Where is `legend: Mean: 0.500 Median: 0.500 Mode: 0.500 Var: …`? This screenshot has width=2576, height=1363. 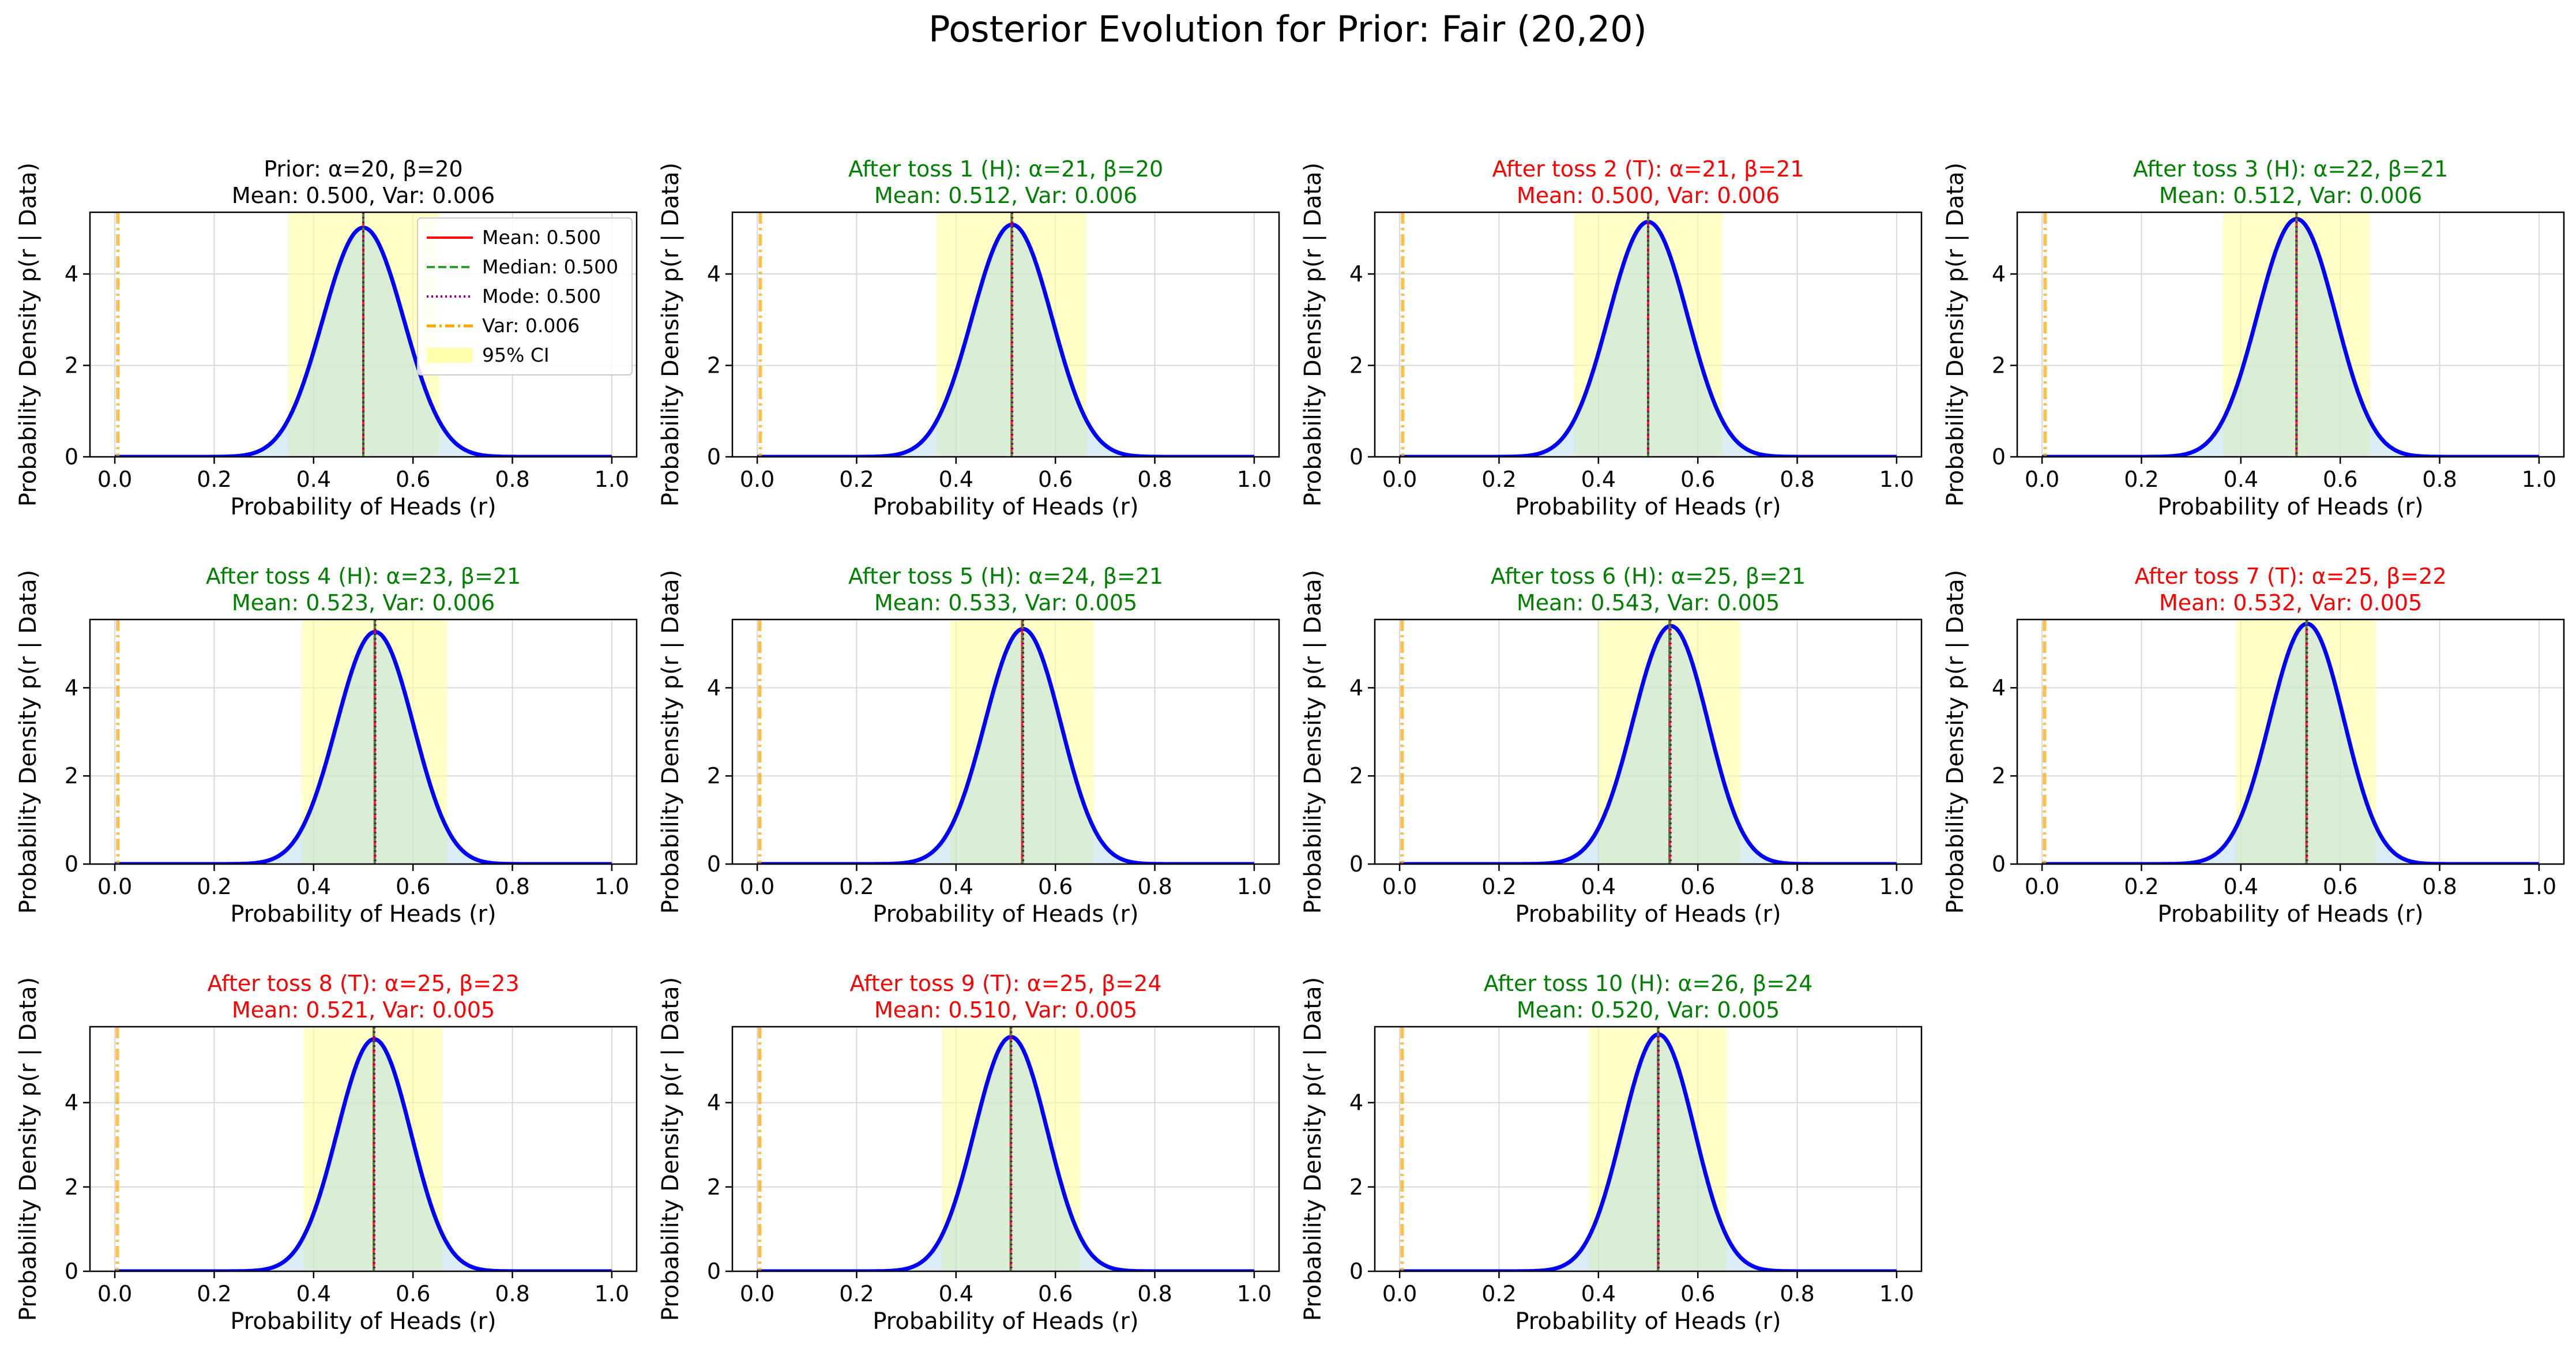
legend: Mean: 0.500 Median: 0.500 Mode: 0.500 Var: … is located at coordinates (525, 296).